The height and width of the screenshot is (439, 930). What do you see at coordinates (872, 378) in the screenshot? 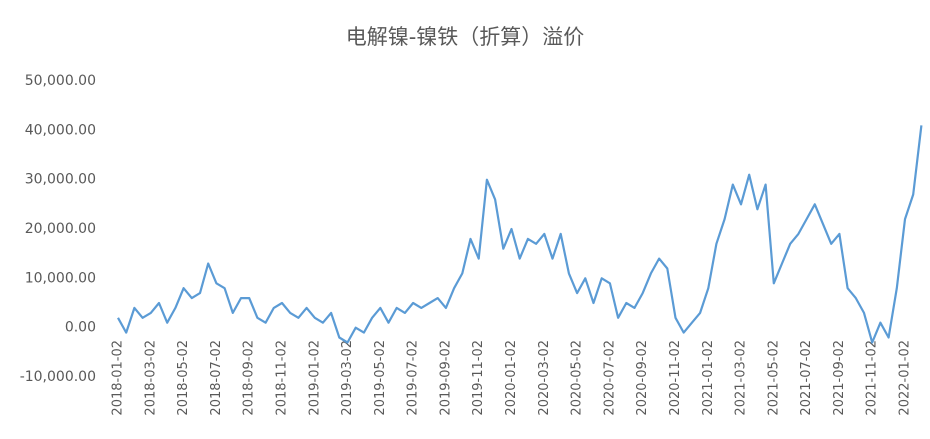
I see `x-tick-label: 2021-11-02` at bounding box center [872, 378].